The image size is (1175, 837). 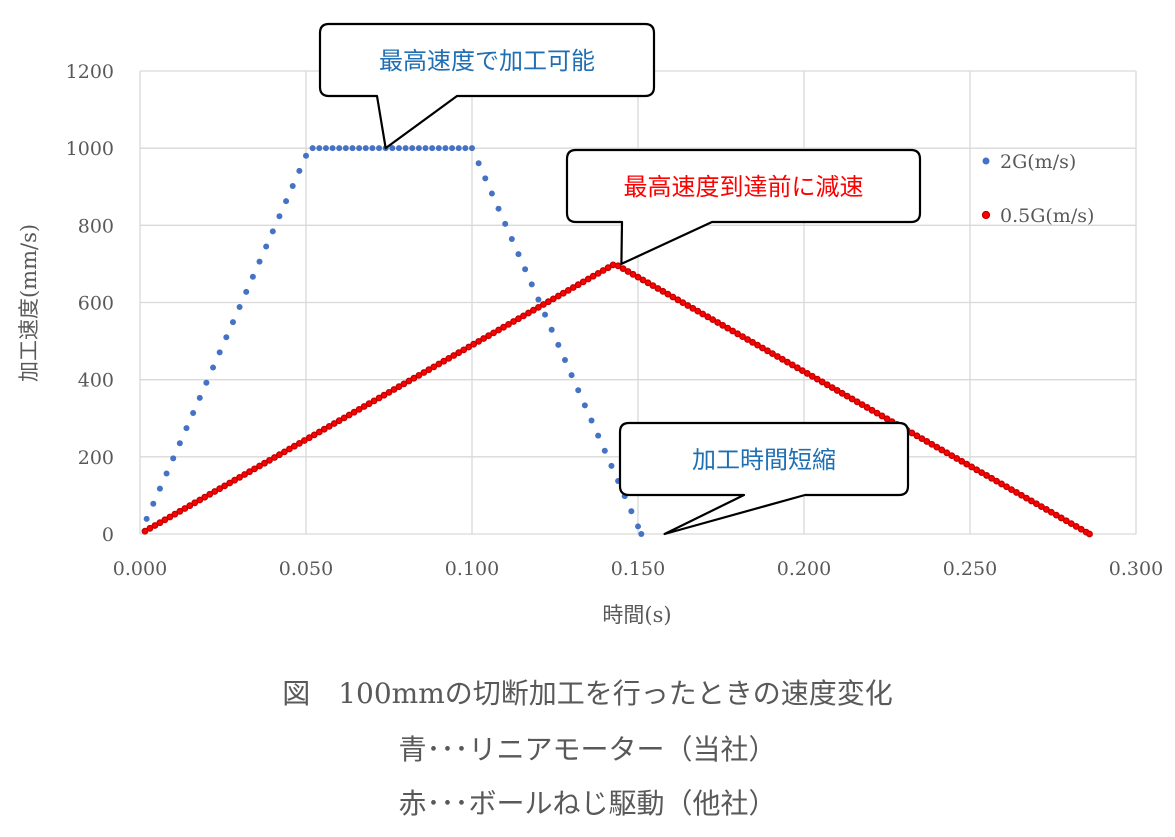 What do you see at coordinates (1029, 162) in the screenshot?
I see `legend-entry-0: 2G(m/s)` at bounding box center [1029, 162].